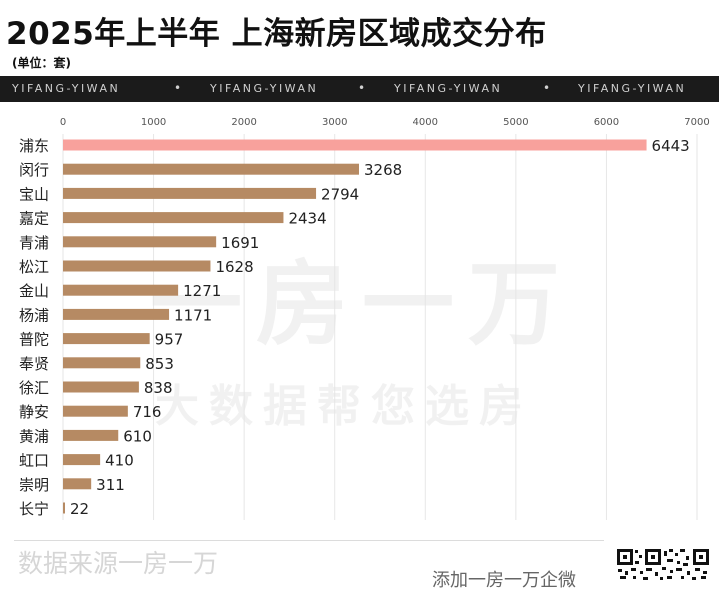 This screenshot has height=592, width=719. I want to click on value-label: 957, so click(169, 340).